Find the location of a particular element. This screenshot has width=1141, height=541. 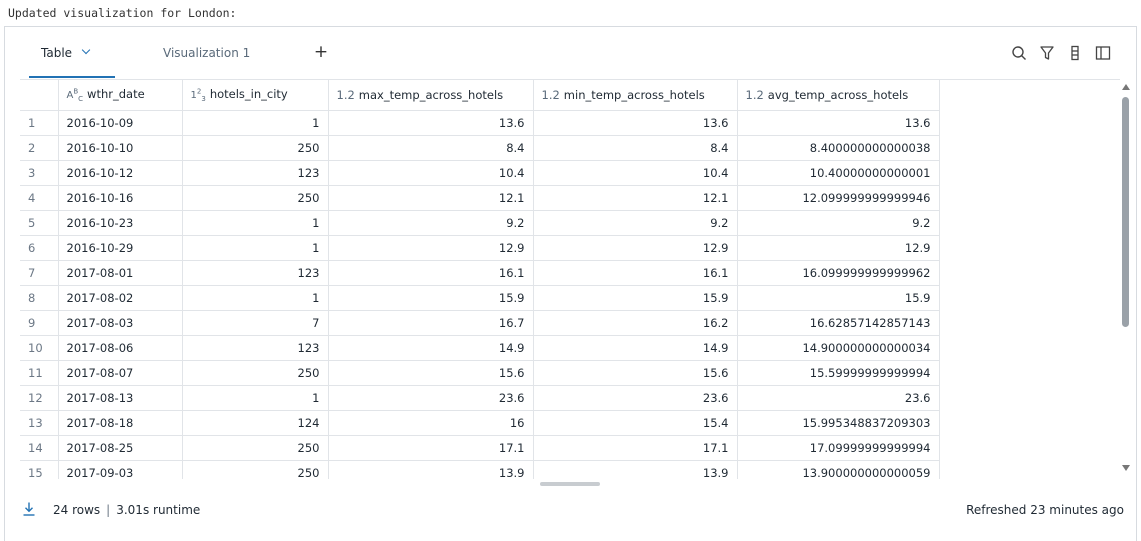

column-header-max-temp: 1.2 max_temp_across_hotels is located at coordinates (431, 95).